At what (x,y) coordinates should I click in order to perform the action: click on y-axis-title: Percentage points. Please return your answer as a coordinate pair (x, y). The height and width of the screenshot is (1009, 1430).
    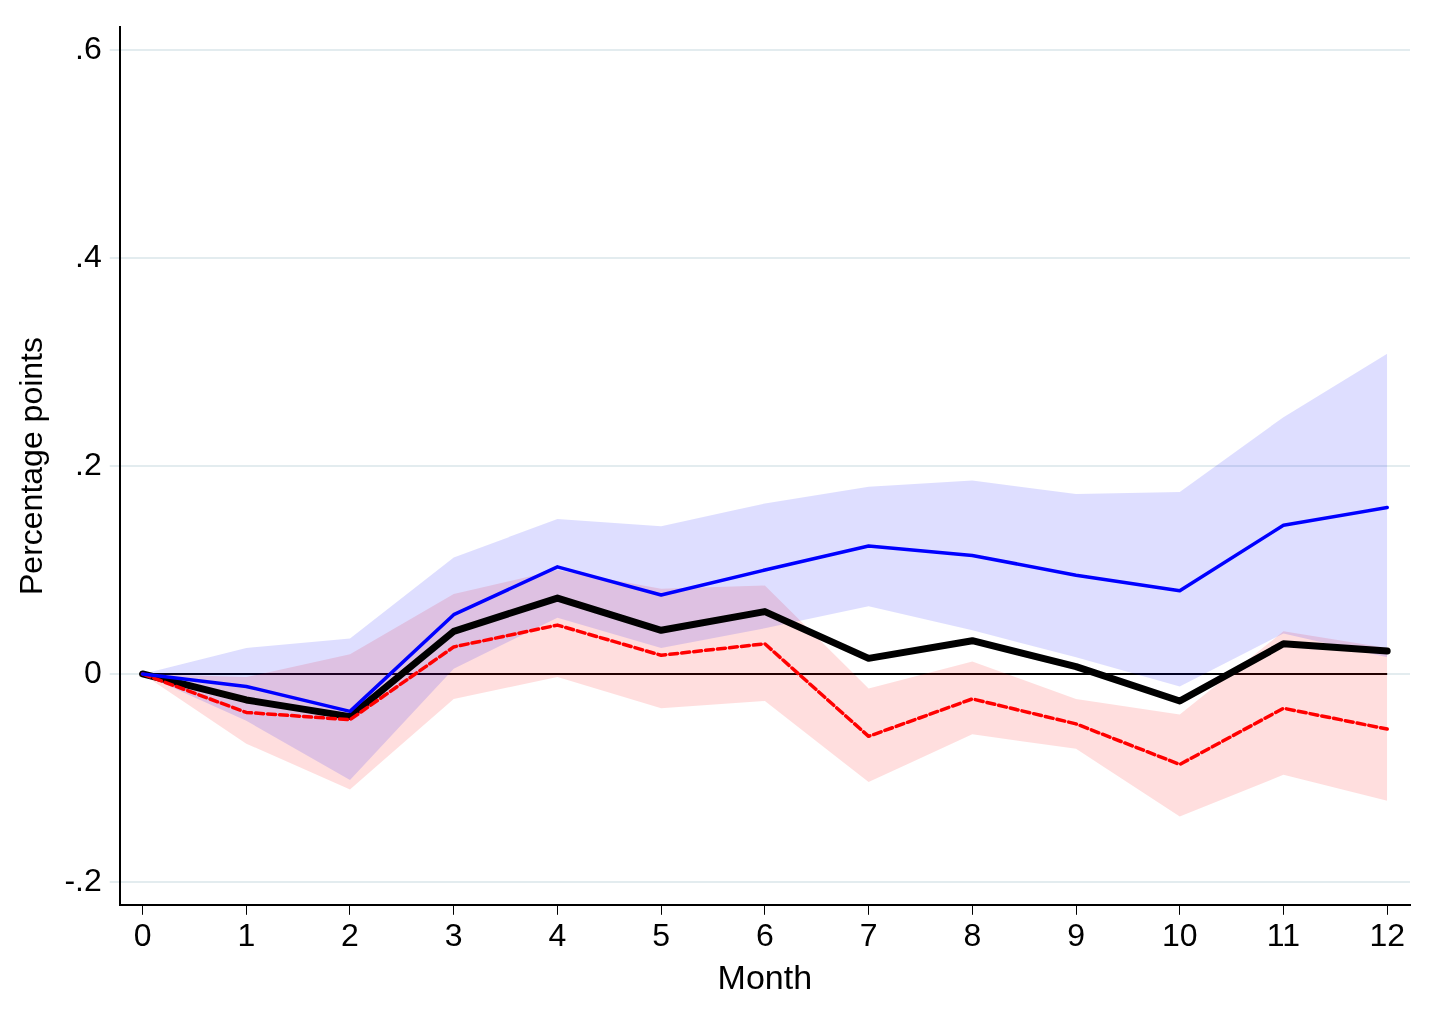
    Looking at the image, I should click on (31, 466).